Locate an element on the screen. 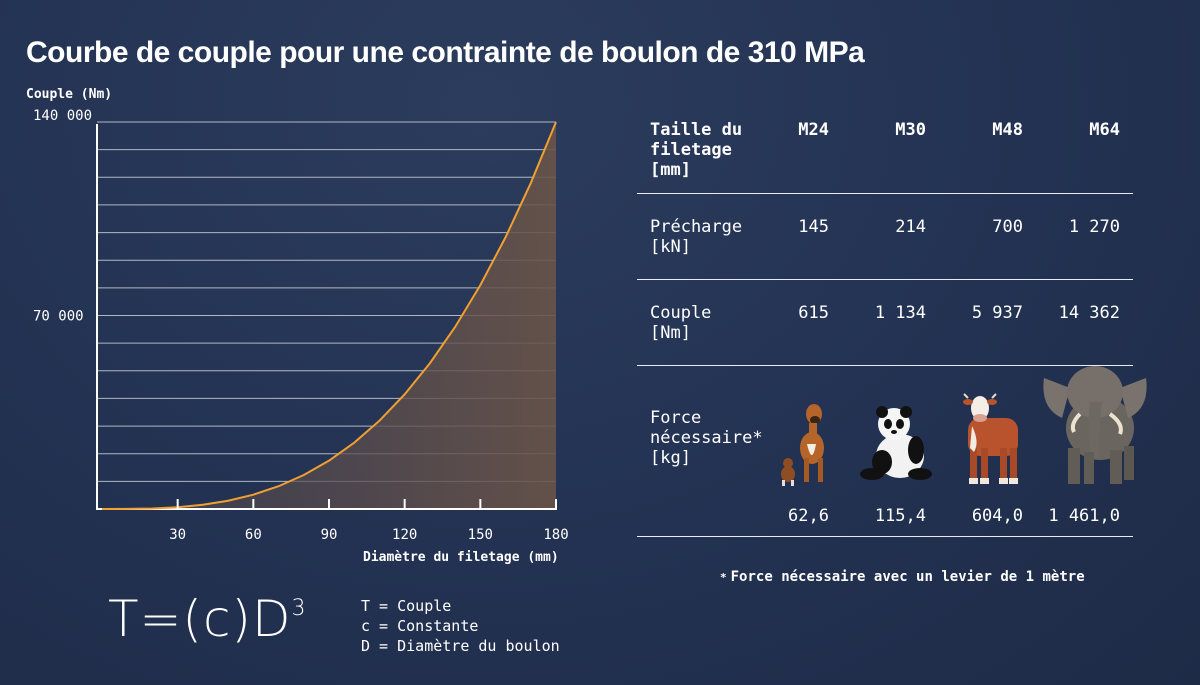  formula-exponent: 3 is located at coordinates (299, 608).